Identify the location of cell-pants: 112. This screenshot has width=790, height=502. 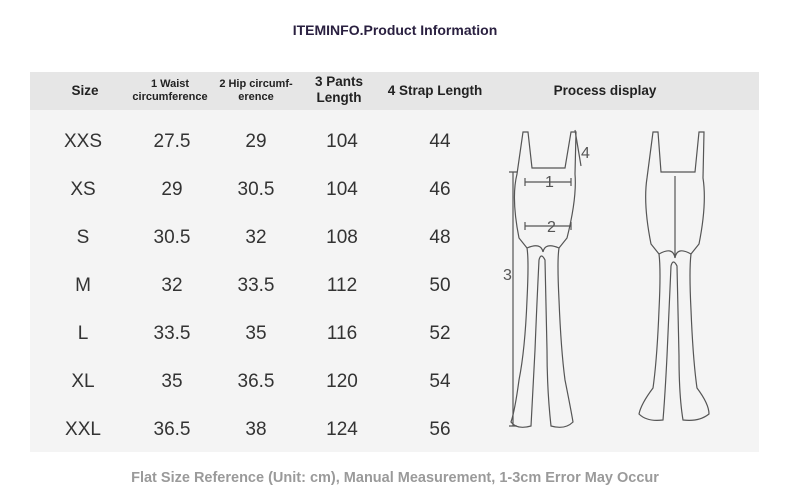
(342, 285).